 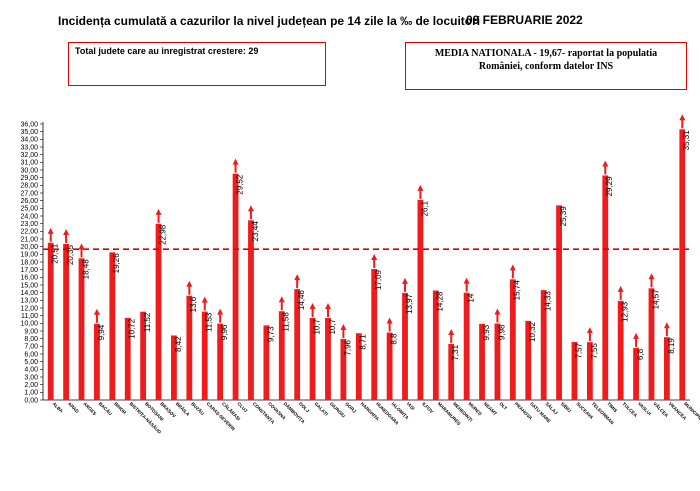 What do you see at coordinates (490, 408) in the screenshot?
I see `category-label: NEAMȚ` at bounding box center [490, 408].